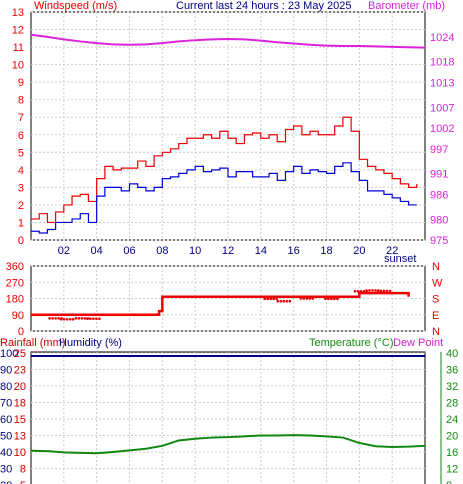 The width and height of the screenshot is (463, 484). What do you see at coordinates (435, 300) in the screenshot?
I see `y-tick-label-compass: S` at bounding box center [435, 300].